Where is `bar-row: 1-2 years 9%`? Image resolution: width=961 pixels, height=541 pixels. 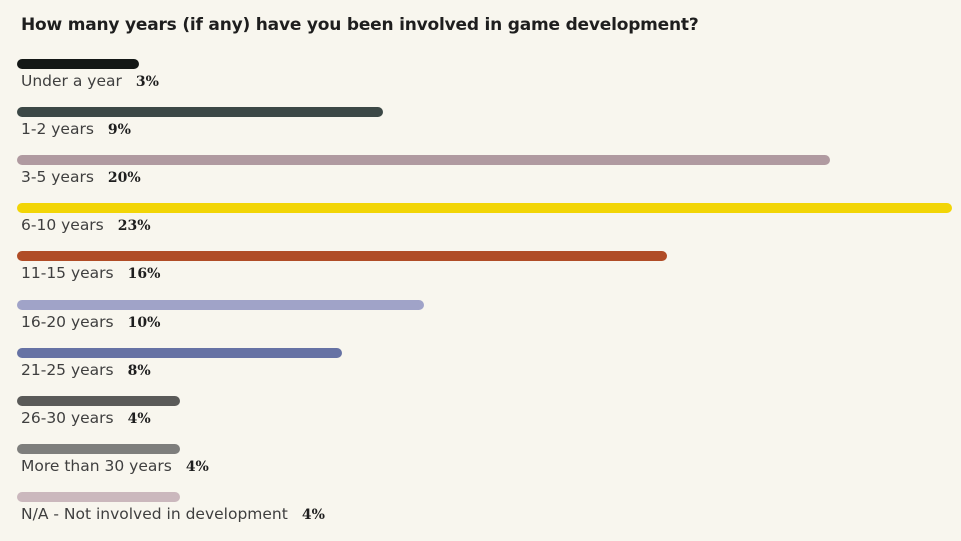
bar-row: 1-2 years 9% is located at coordinates (484, 127).